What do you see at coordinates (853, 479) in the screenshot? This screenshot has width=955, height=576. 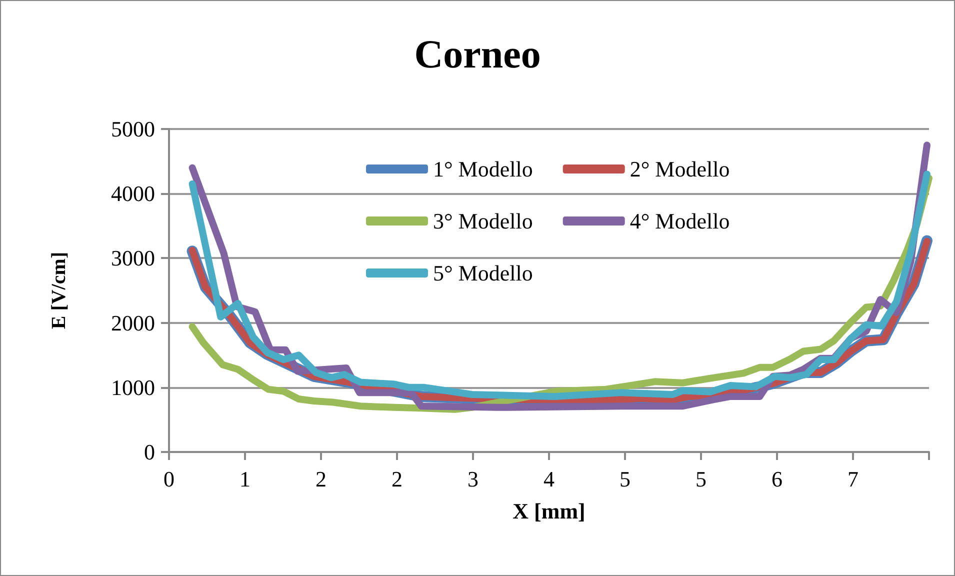 I see `x-tick-label: 7` at bounding box center [853, 479].